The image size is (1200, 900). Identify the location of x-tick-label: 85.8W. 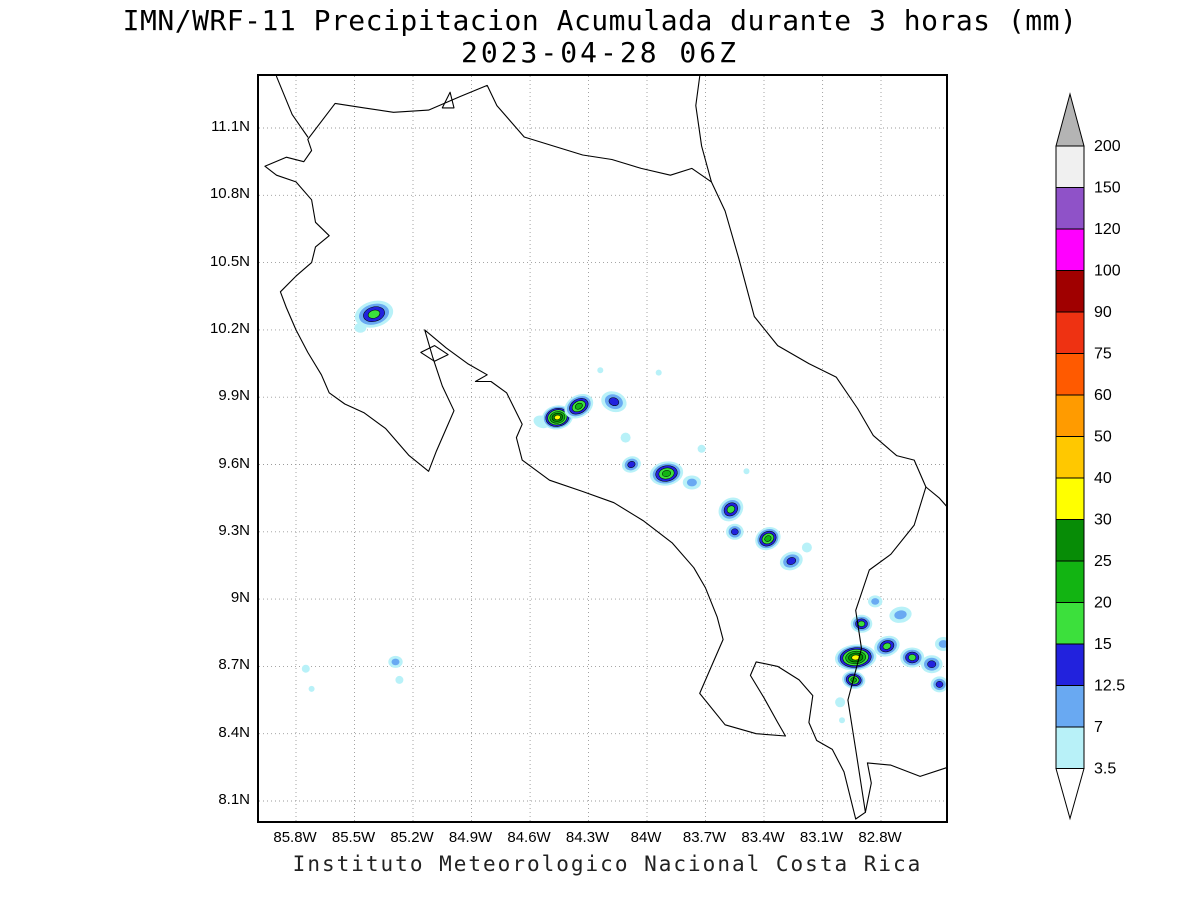
(295, 837).